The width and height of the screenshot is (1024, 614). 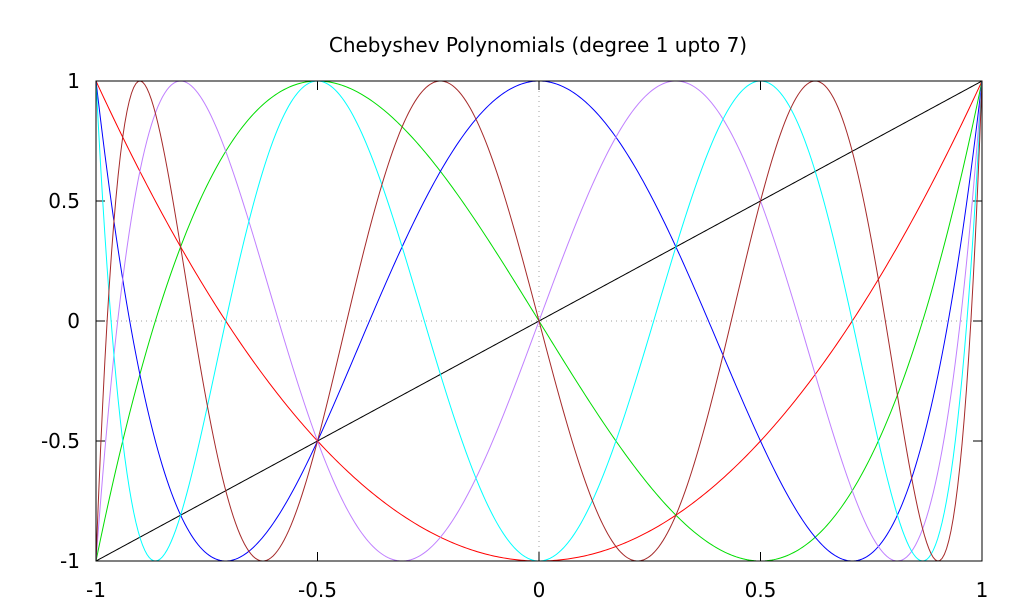 I want to click on y-tick-label: 0, so click(x=73, y=321).